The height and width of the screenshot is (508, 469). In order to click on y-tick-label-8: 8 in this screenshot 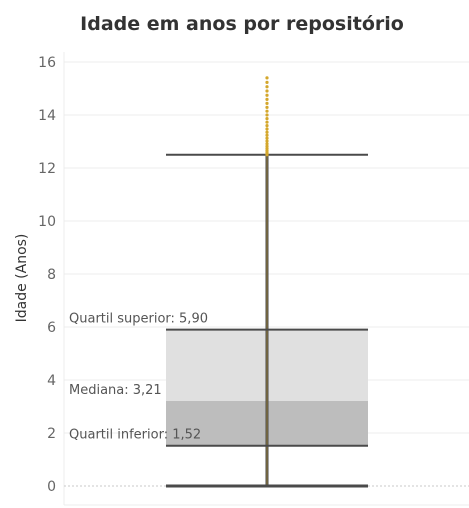, I will do `click(51, 275)`.